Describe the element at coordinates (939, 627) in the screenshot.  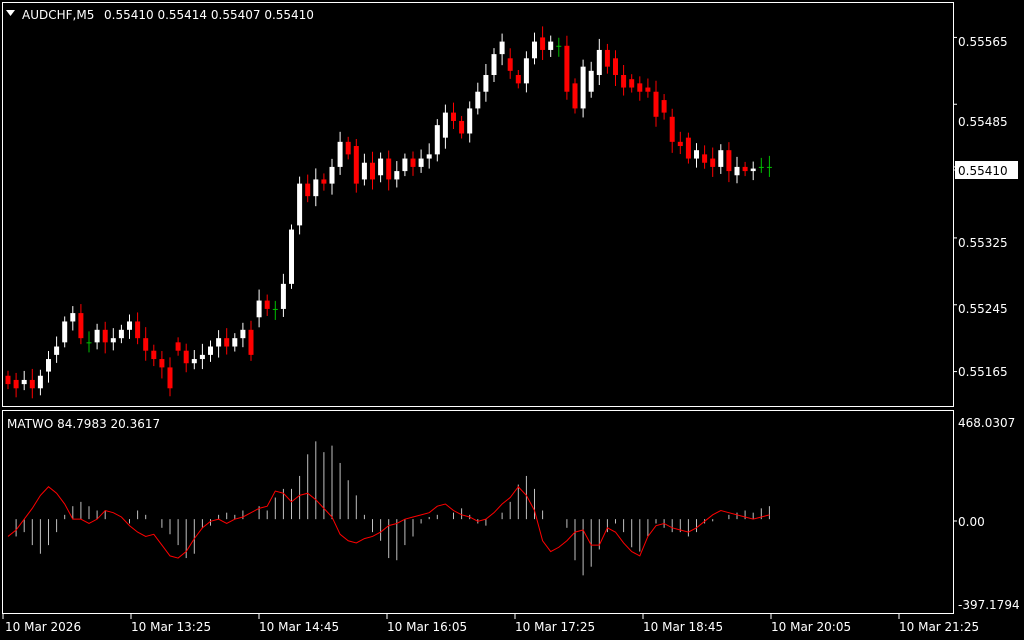
I see `time-axis-label: 10 Mar 21:25` at that location.